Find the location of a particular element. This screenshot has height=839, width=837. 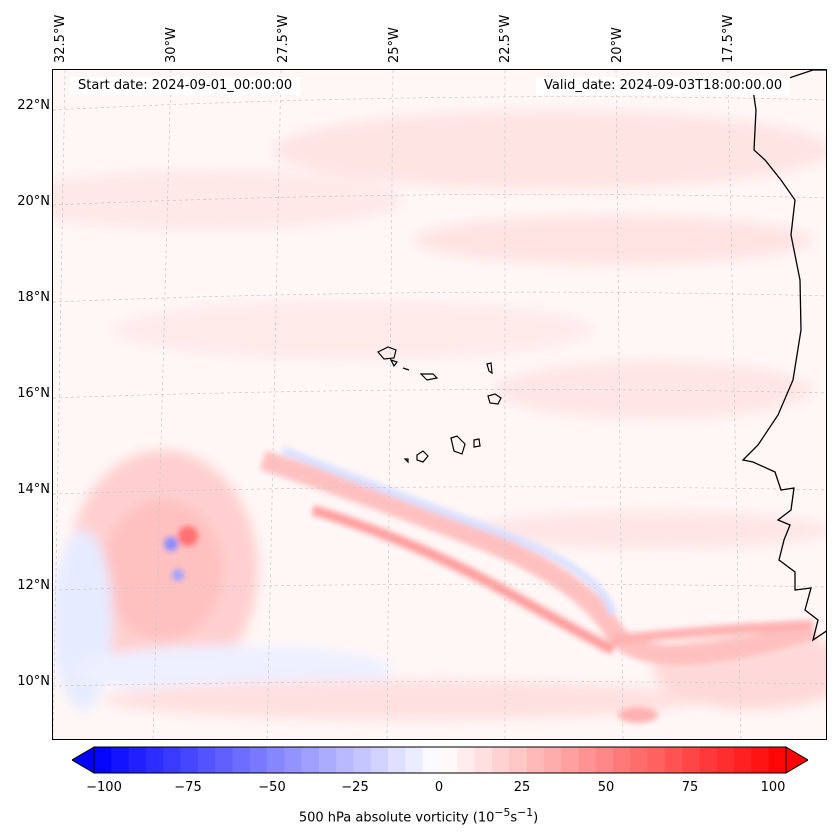

colorbar-tick: 50 is located at coordinates (606, 787).